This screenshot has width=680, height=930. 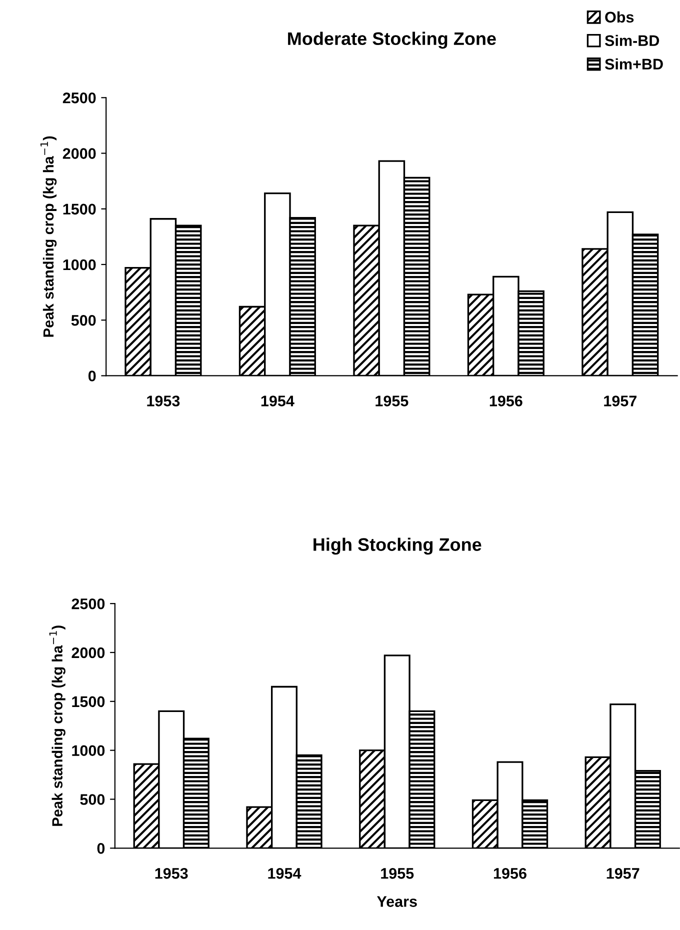 What do you see at coordinates (633, 64) in the screenshot?
I see `legend-label: Sim+BD` at bounding box center [633, 64].